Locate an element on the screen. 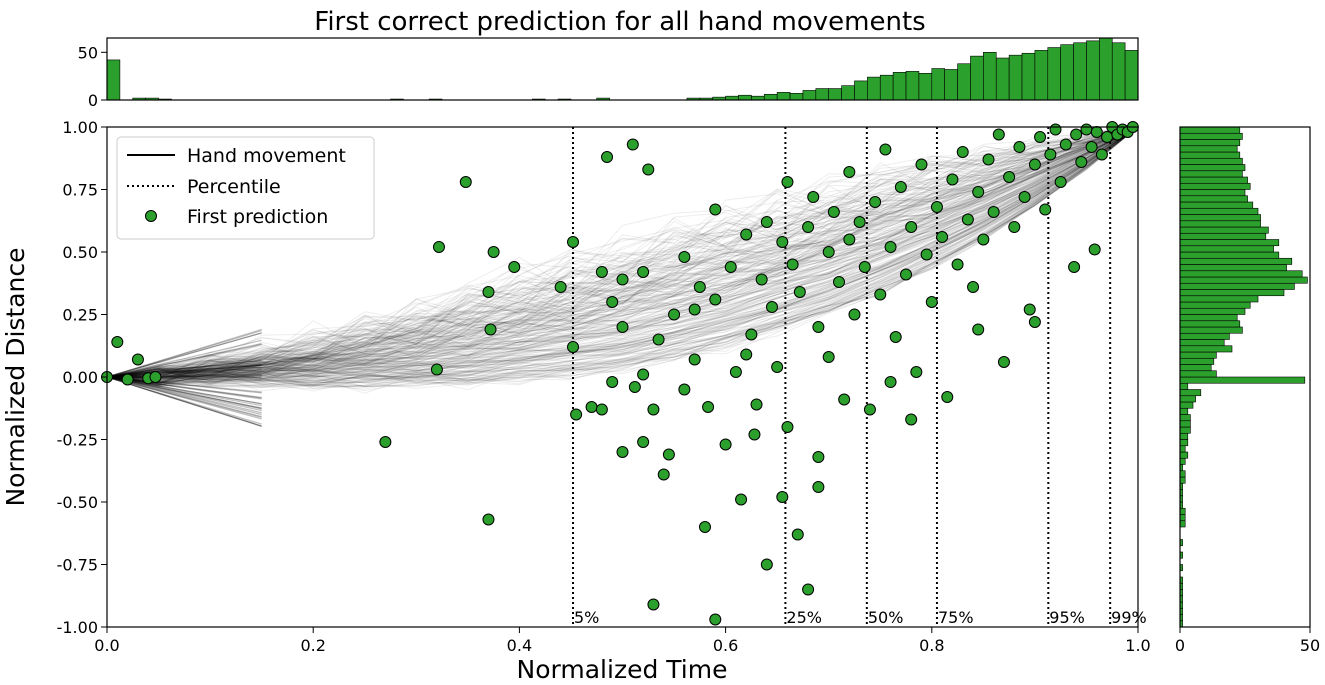  x-axis-ticks: 0.0 0.2 0.4 0.6 0.8 1.0 is located at coordinates (622, 641).